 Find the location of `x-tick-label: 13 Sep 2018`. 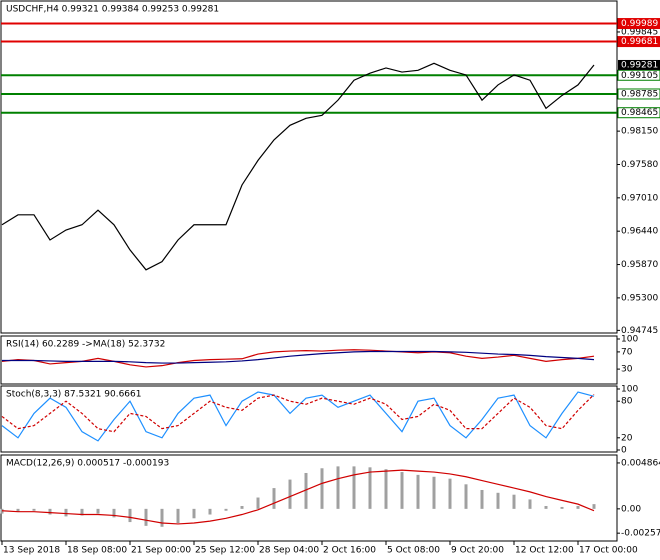

x-tick-label: 13 Sep 2018 is located at coordinates (31, 551).